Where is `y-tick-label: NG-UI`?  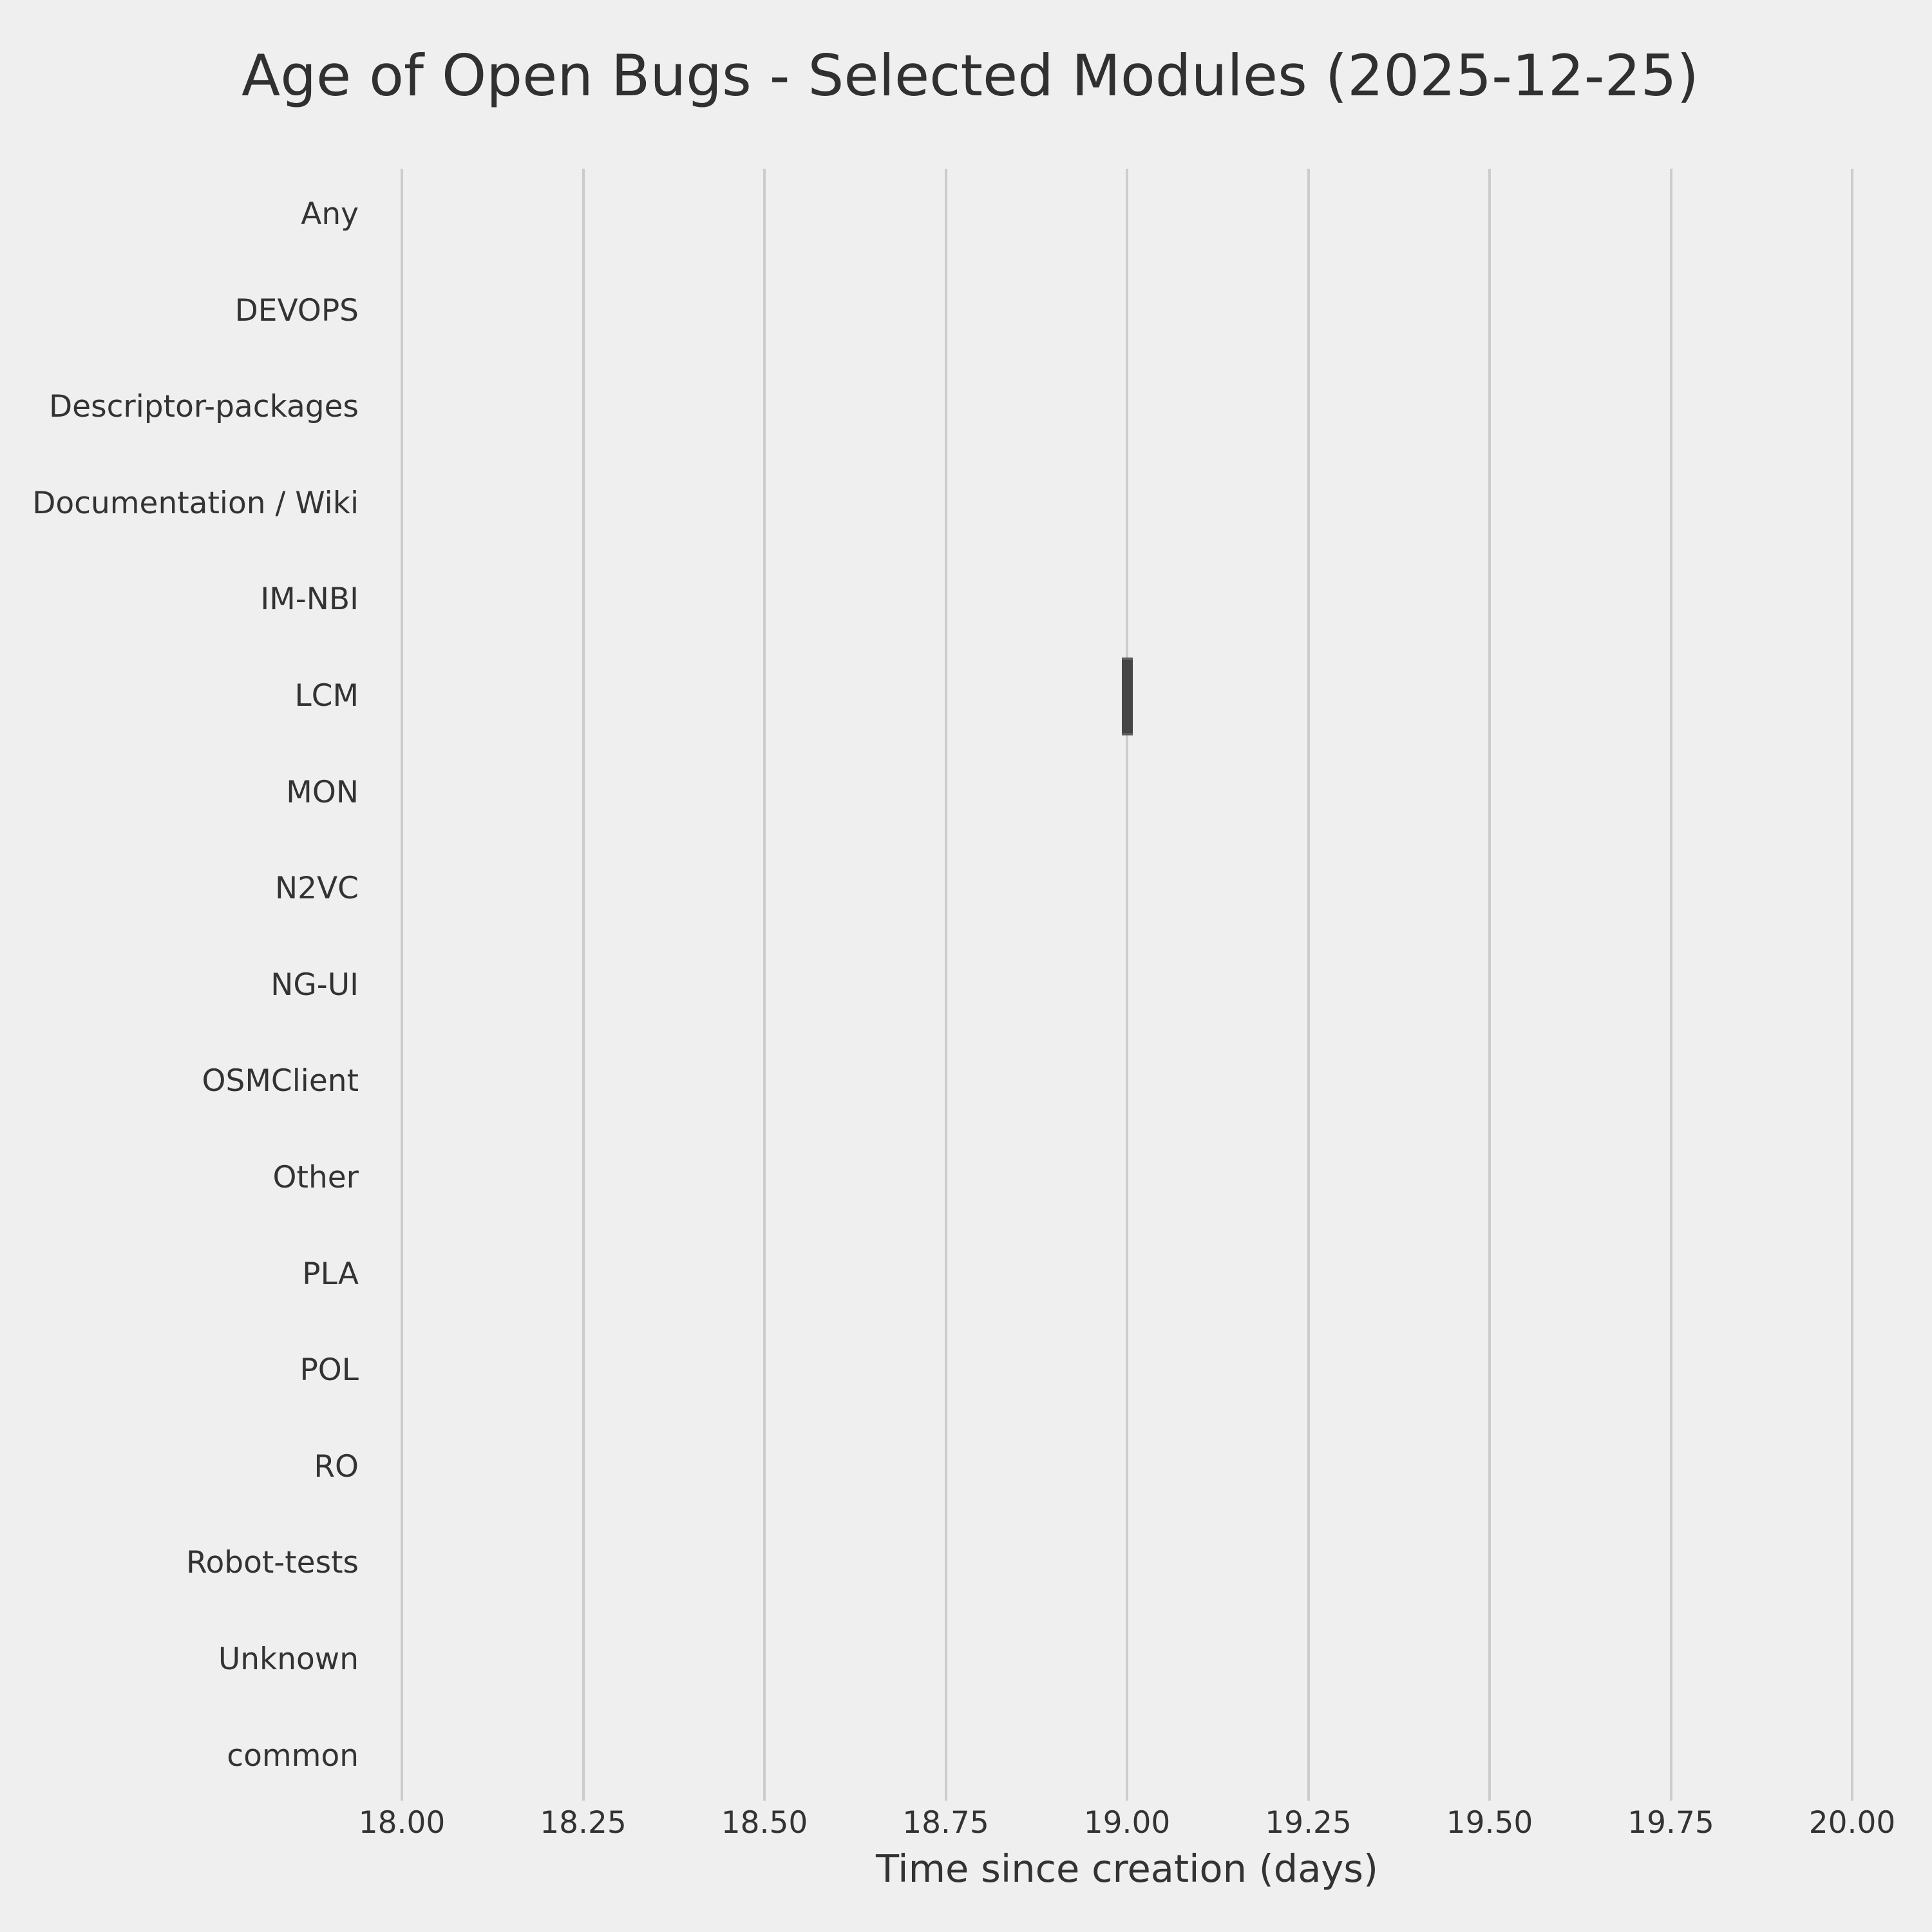 y-tick-label: NG-UI is located at coordinates (314, 985).